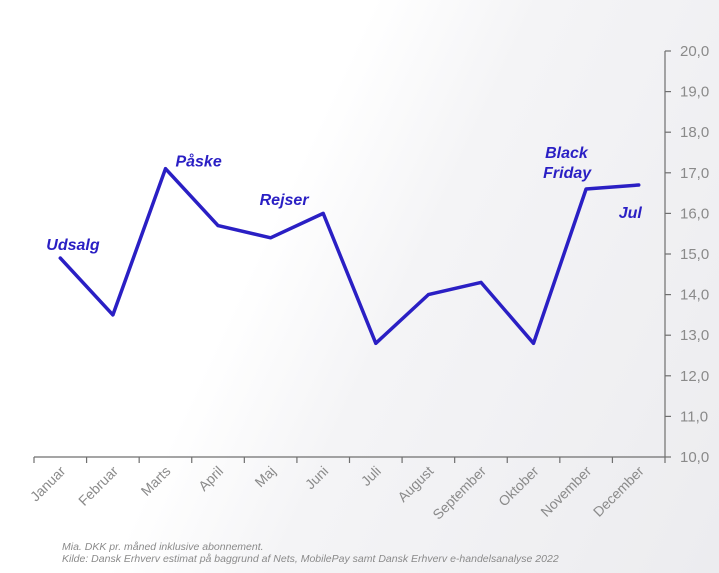 Image resolution: width=719 pixels, height=573 pixels. Describe the element at coordinates (518, 486) in the screenshot. I see `x-tick-label: Oktober` at that location.